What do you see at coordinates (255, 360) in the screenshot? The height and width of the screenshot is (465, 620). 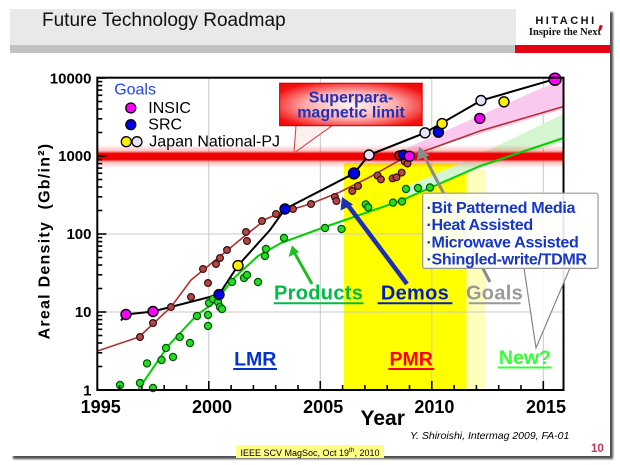 I see `svg-text: LMR` at bounding box center [255, 360].